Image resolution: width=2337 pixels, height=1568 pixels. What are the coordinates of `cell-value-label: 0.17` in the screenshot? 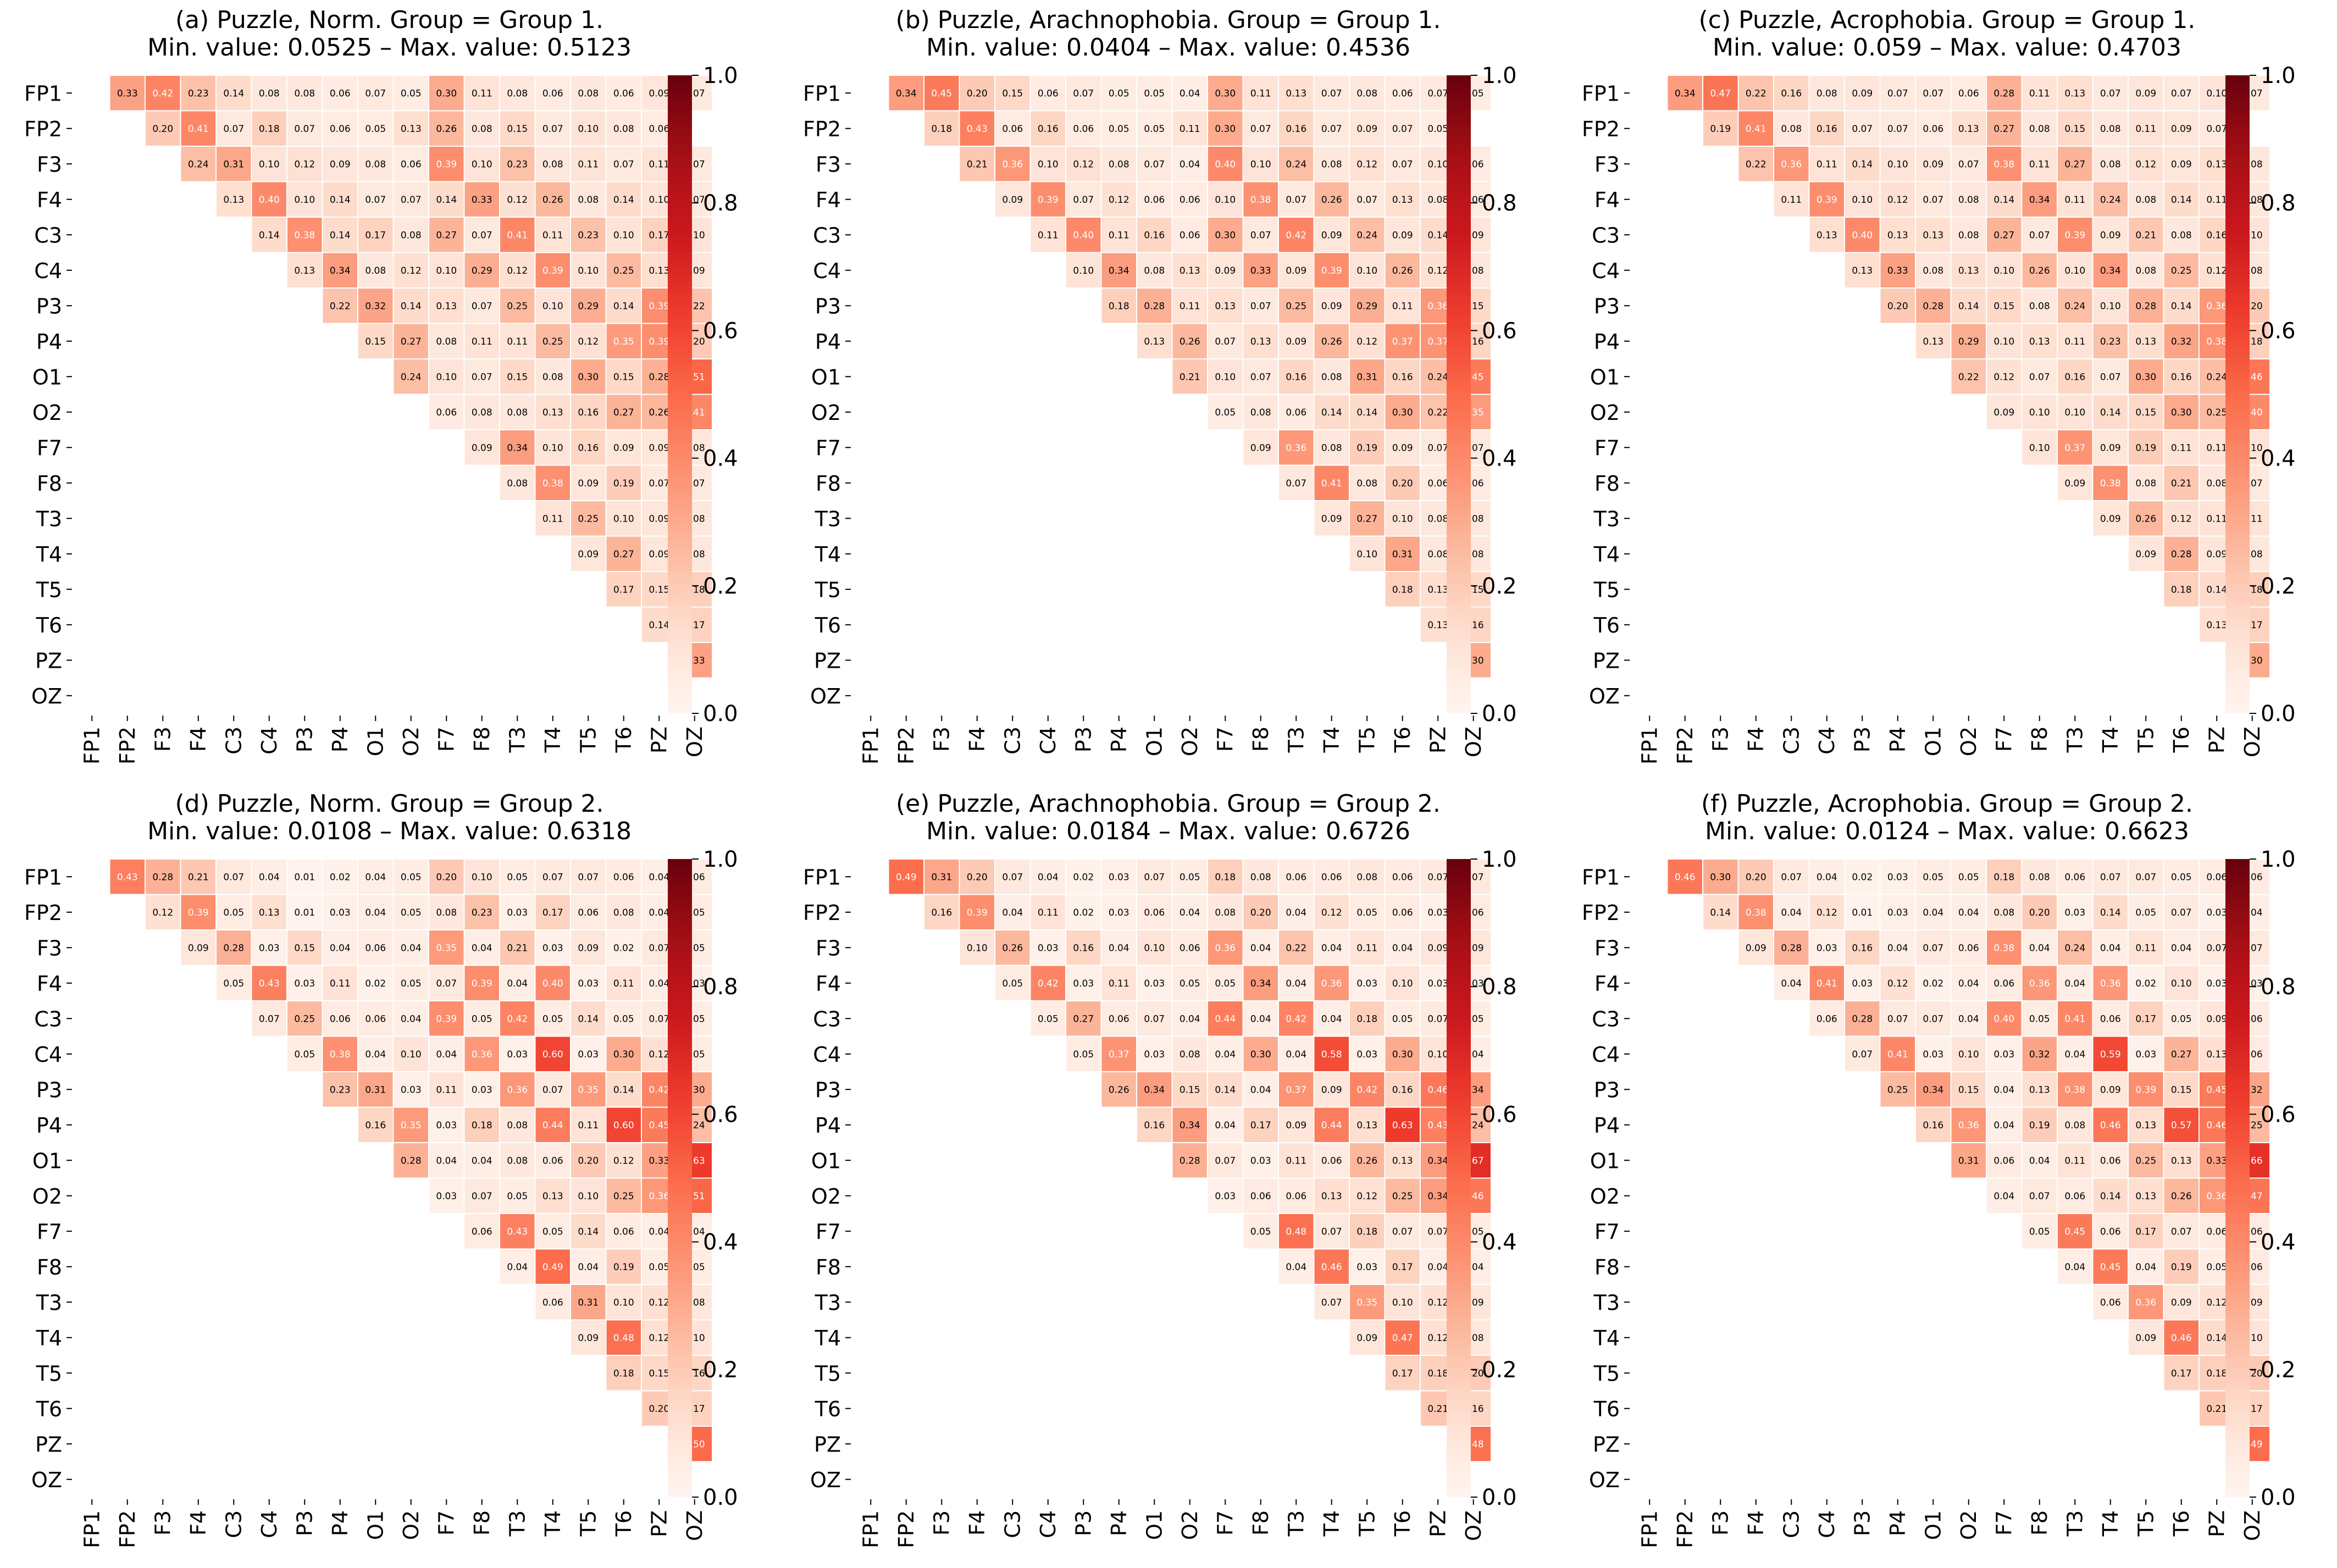 It's located at (1402, 1373).